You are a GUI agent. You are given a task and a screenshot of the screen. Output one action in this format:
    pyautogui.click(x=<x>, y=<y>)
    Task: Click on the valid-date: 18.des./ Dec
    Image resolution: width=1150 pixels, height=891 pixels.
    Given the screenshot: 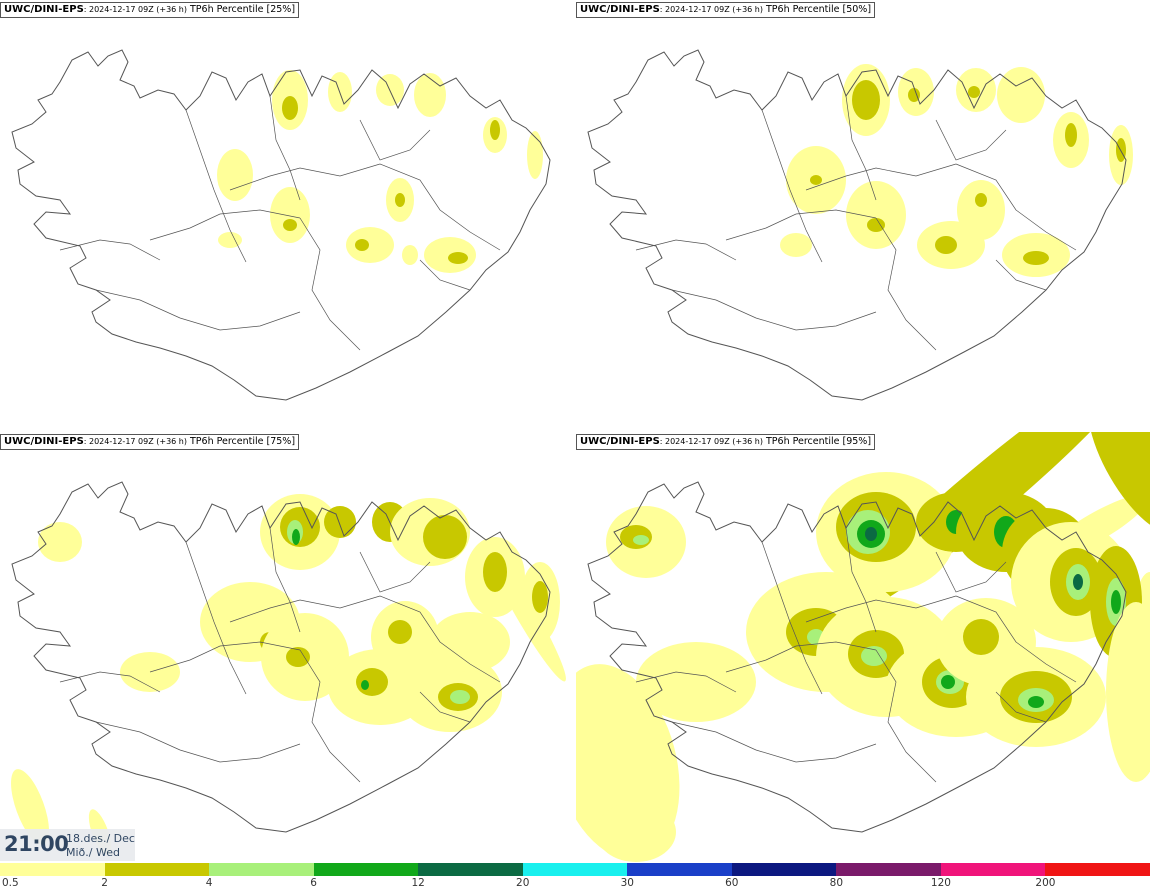 What is the action you would take?
    pyautogui.click(x=100, y=838)
    